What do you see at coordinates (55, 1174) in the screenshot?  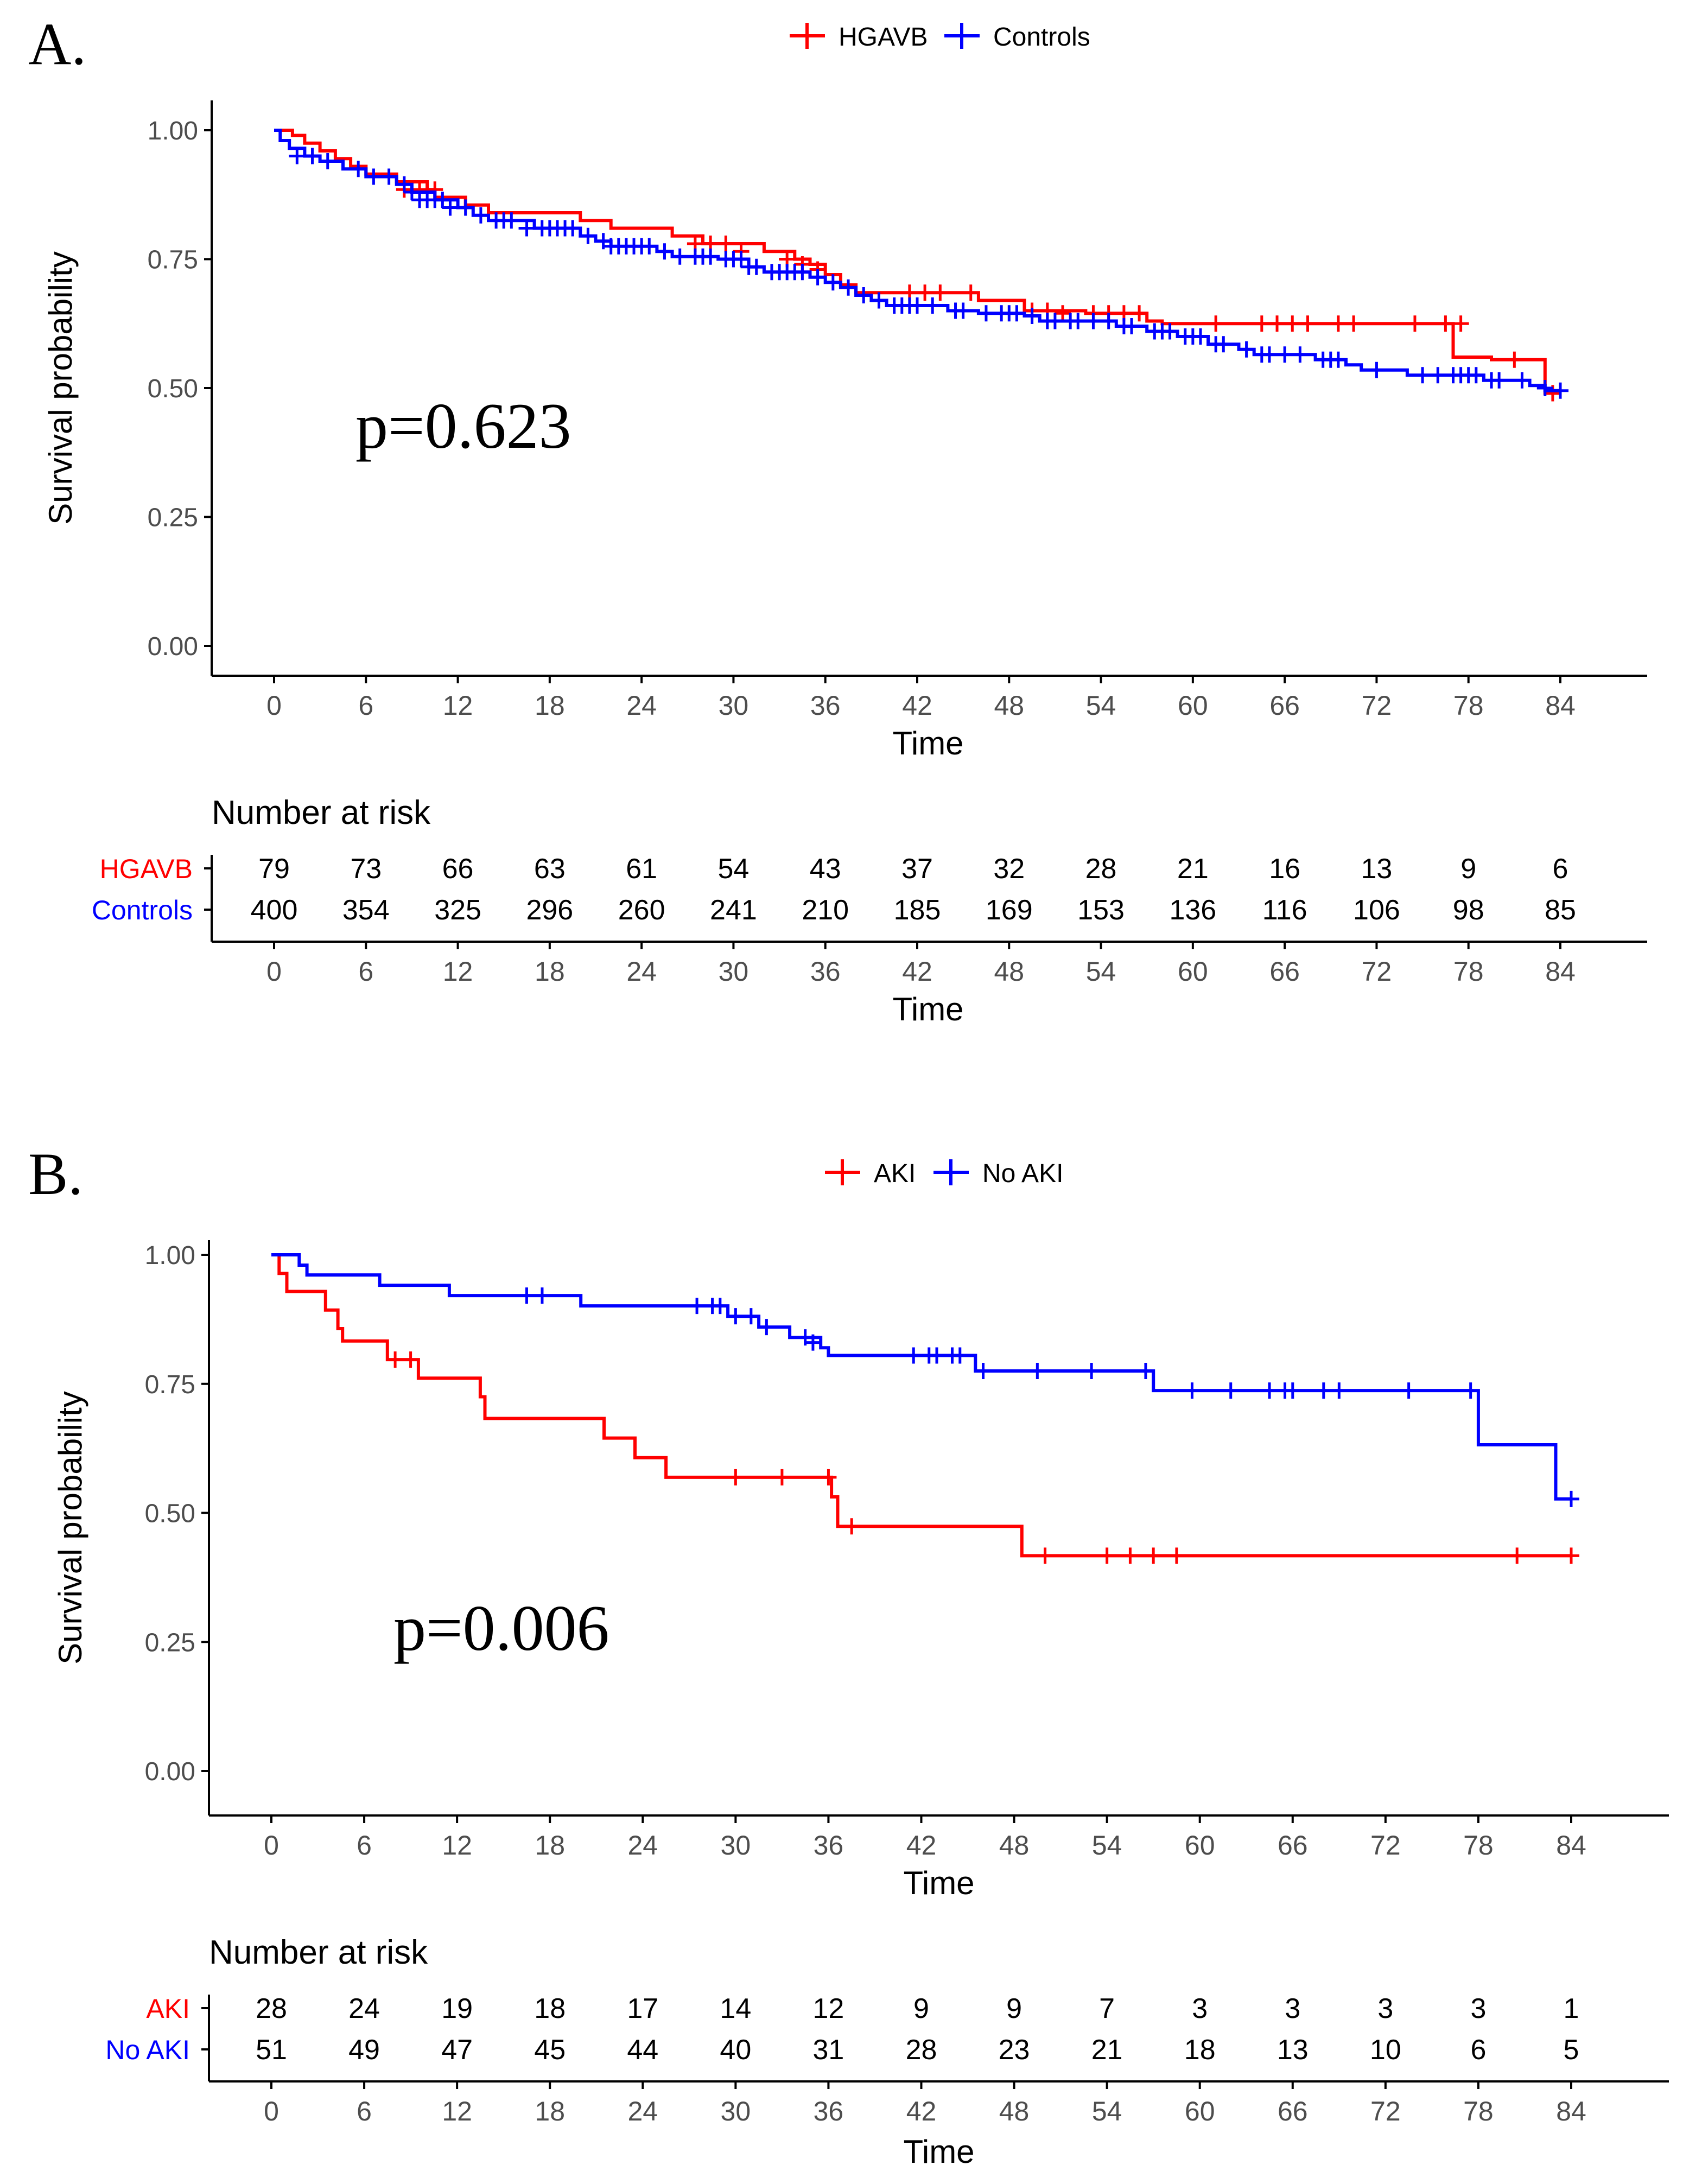 I see `panel-label: B.` at bounding box center [55, 1174].